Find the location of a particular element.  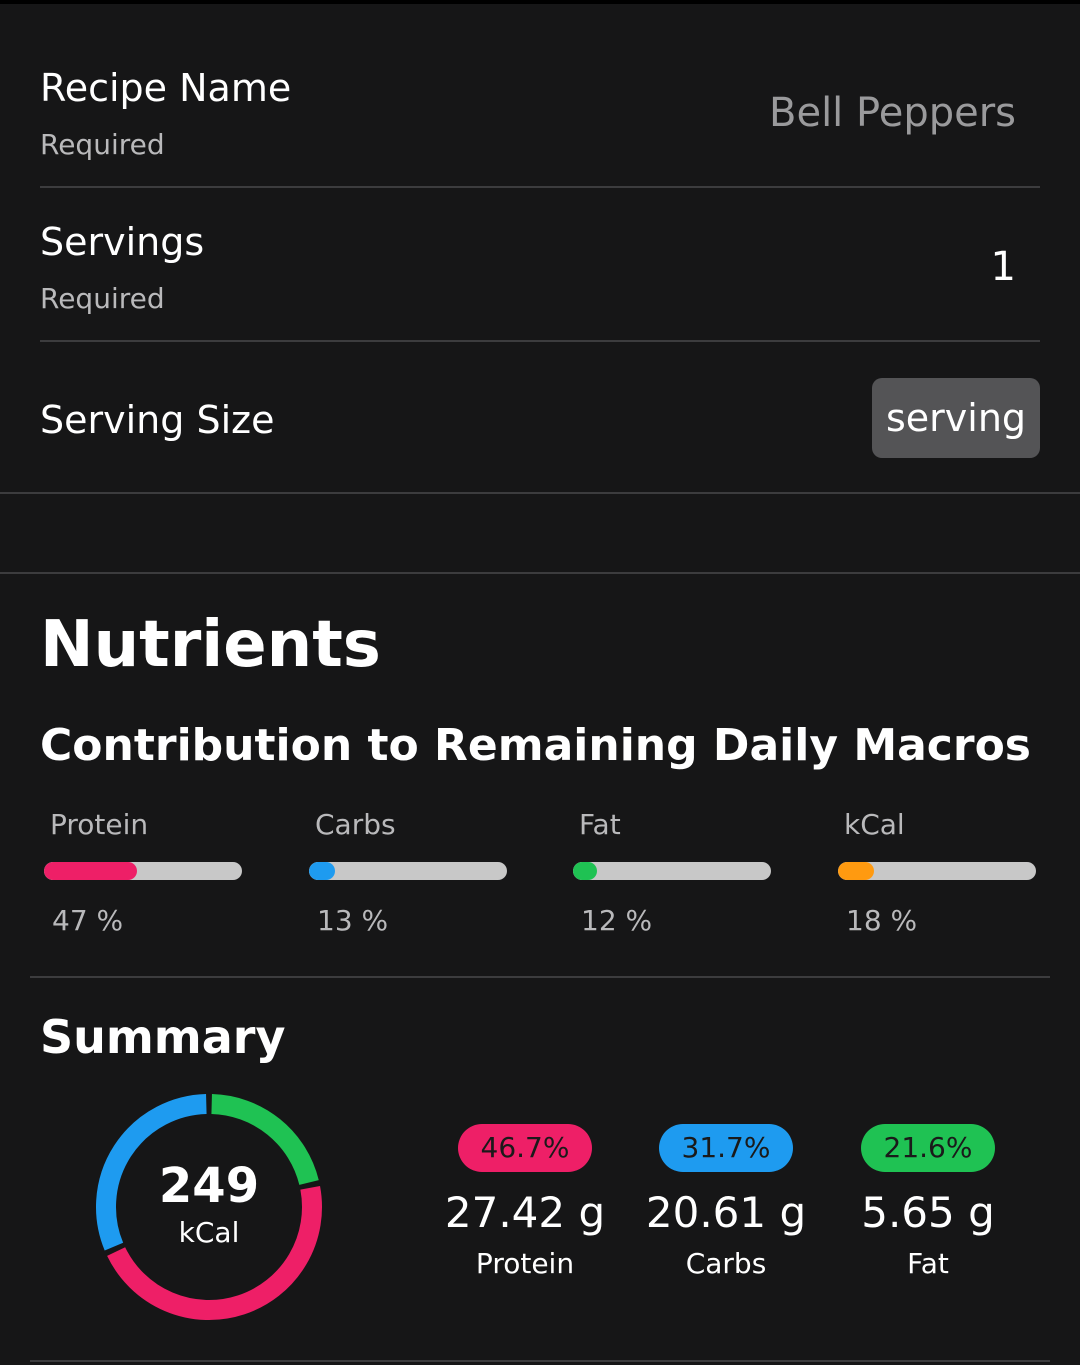

macro-carbs: Carbs 13 % is located at coordinates (406, 872).